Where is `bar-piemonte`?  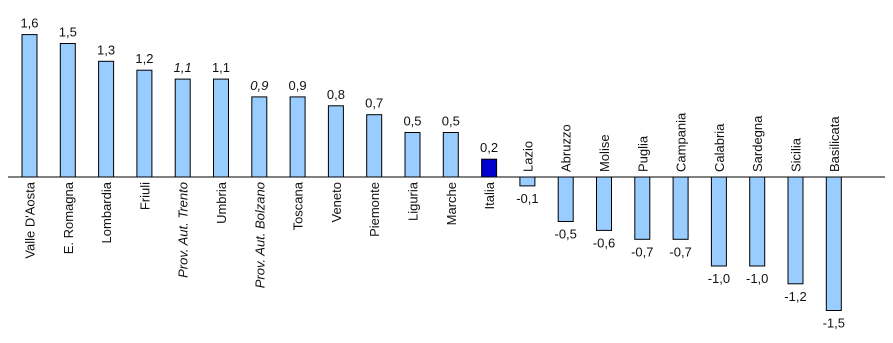
bar-piemonte is located at coordinates (374, 146).